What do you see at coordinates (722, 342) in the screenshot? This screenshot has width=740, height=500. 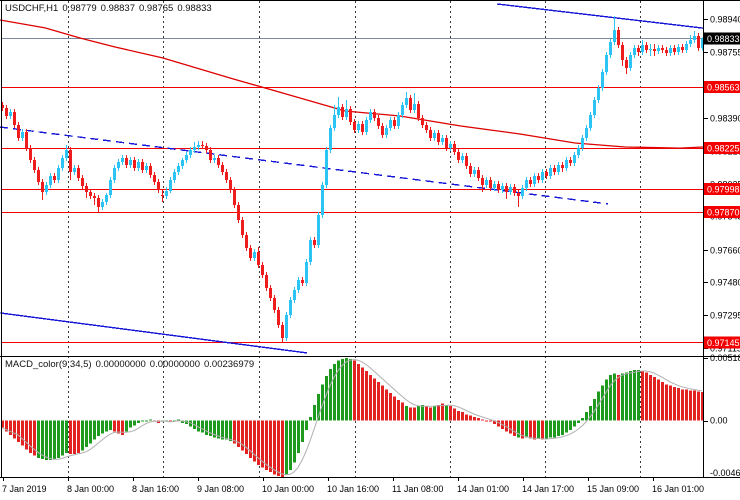 I see `price-level-box` at bounding box center [722, 342].